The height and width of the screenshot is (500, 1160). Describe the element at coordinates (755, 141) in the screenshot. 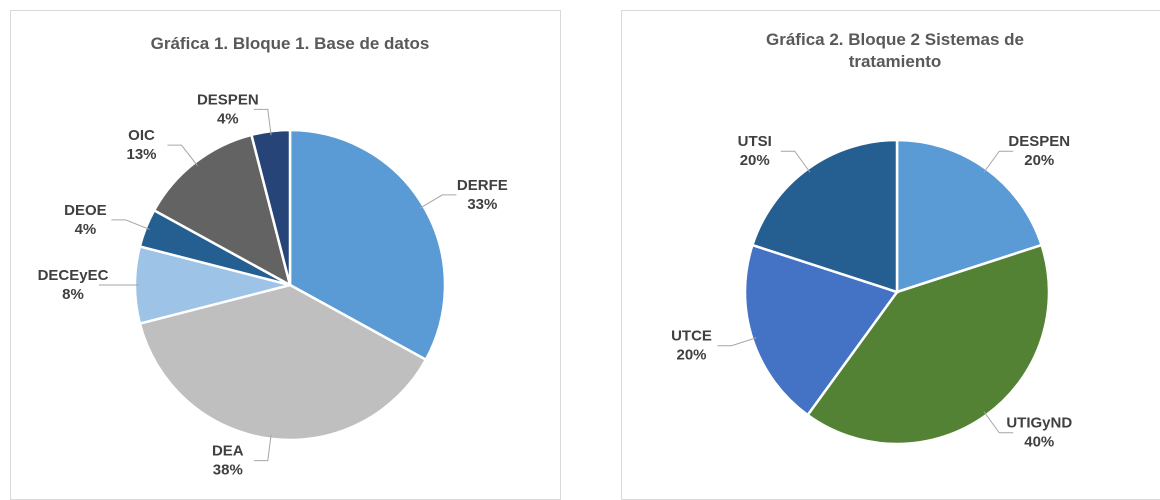

I see `data-label-name: UTSI` at that location.